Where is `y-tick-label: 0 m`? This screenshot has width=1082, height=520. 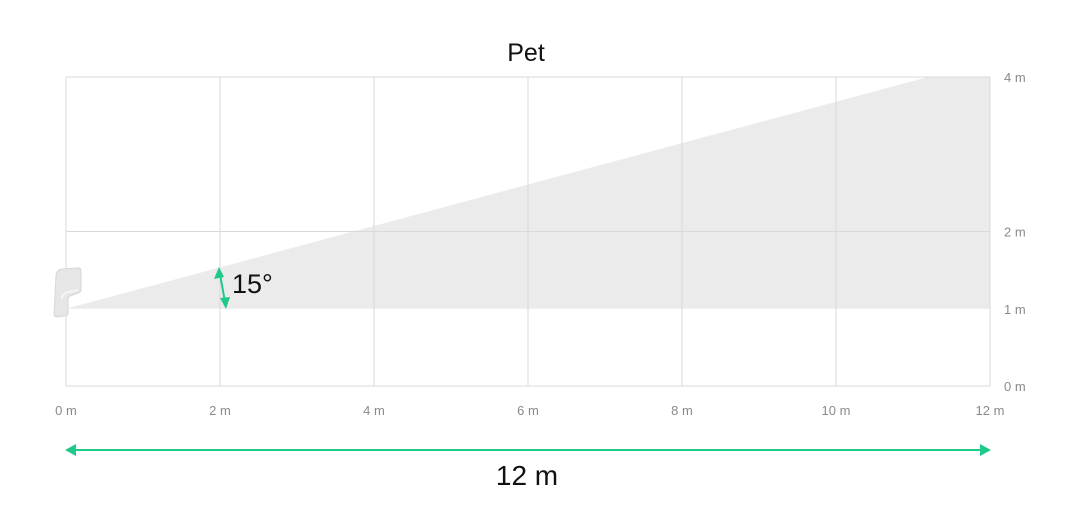
y-tick-label: 0 m is located at coordinates (1015, 386).